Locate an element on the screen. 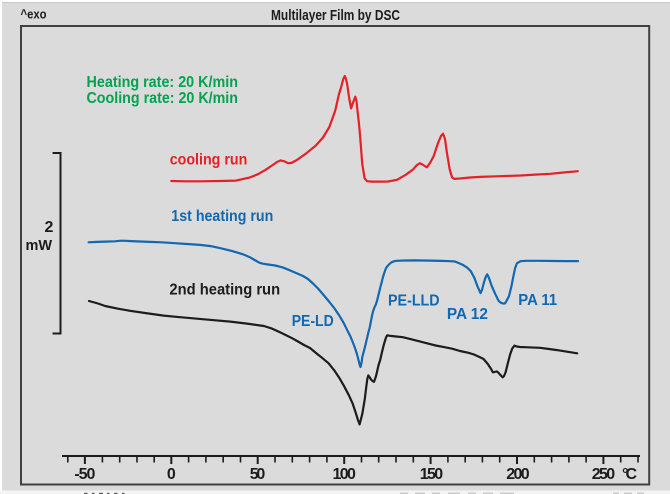 The height and width of the screenshot is (494, 670). svg-text: 0 is located at coordinates (171, 474).